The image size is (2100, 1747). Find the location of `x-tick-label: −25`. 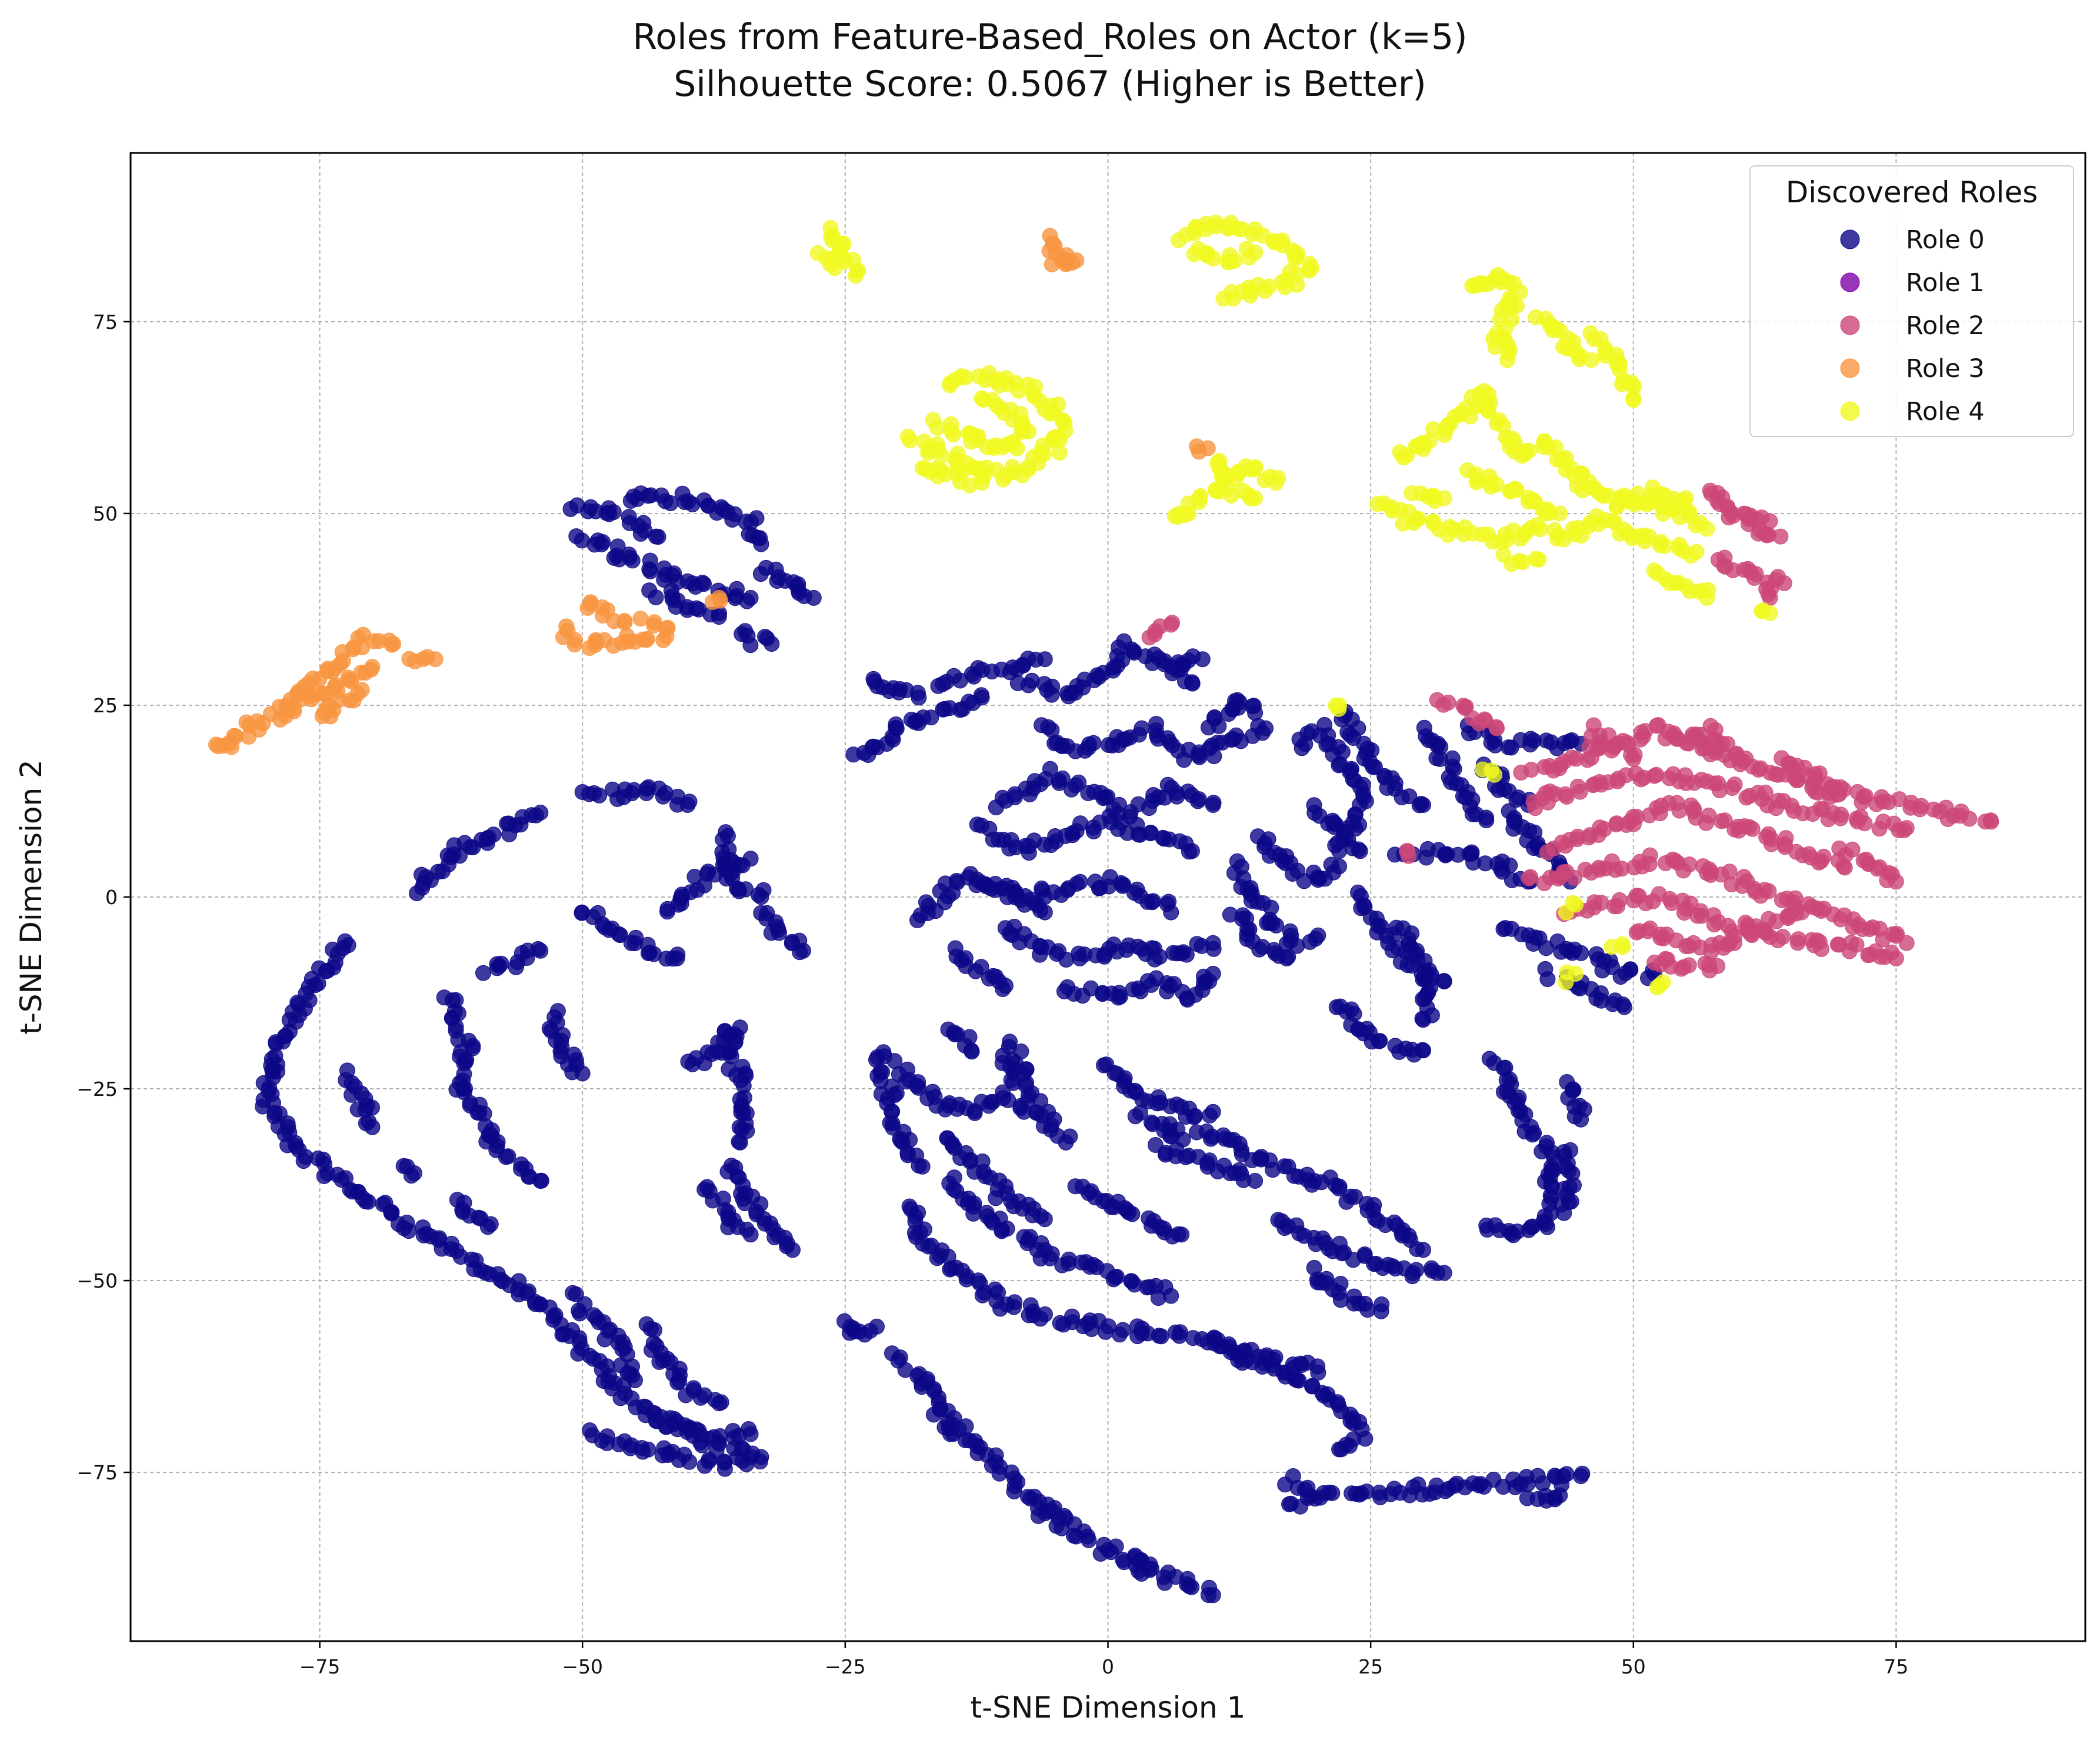

x-tick-label: −25 is located at coordinates (845, 1666).